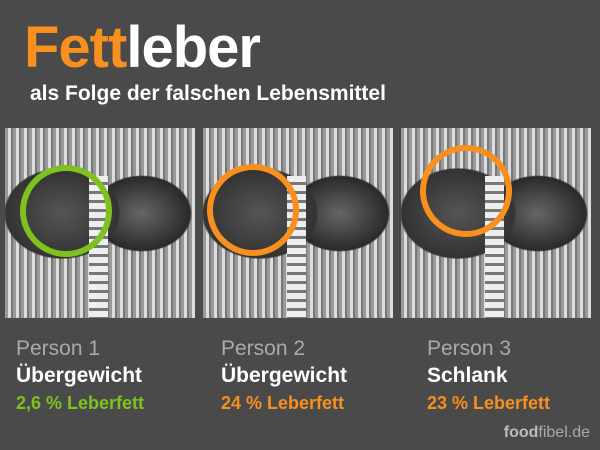 Image resolution: width=600 pixels, height=450 pixels. Describe the element at coordinates (489, 375) in the screenshot. I see `person-3-info: Person 3 Schlank 23 % Leberfett` at that location.